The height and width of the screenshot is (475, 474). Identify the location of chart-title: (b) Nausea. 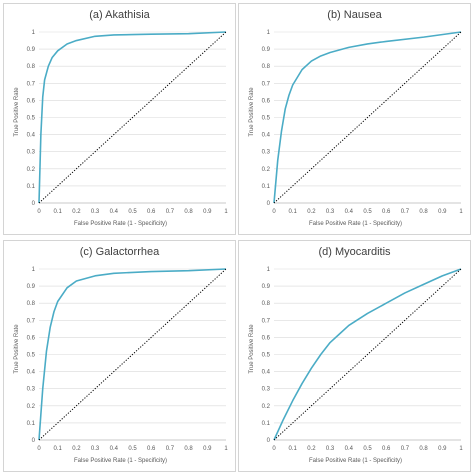
(354, 15).